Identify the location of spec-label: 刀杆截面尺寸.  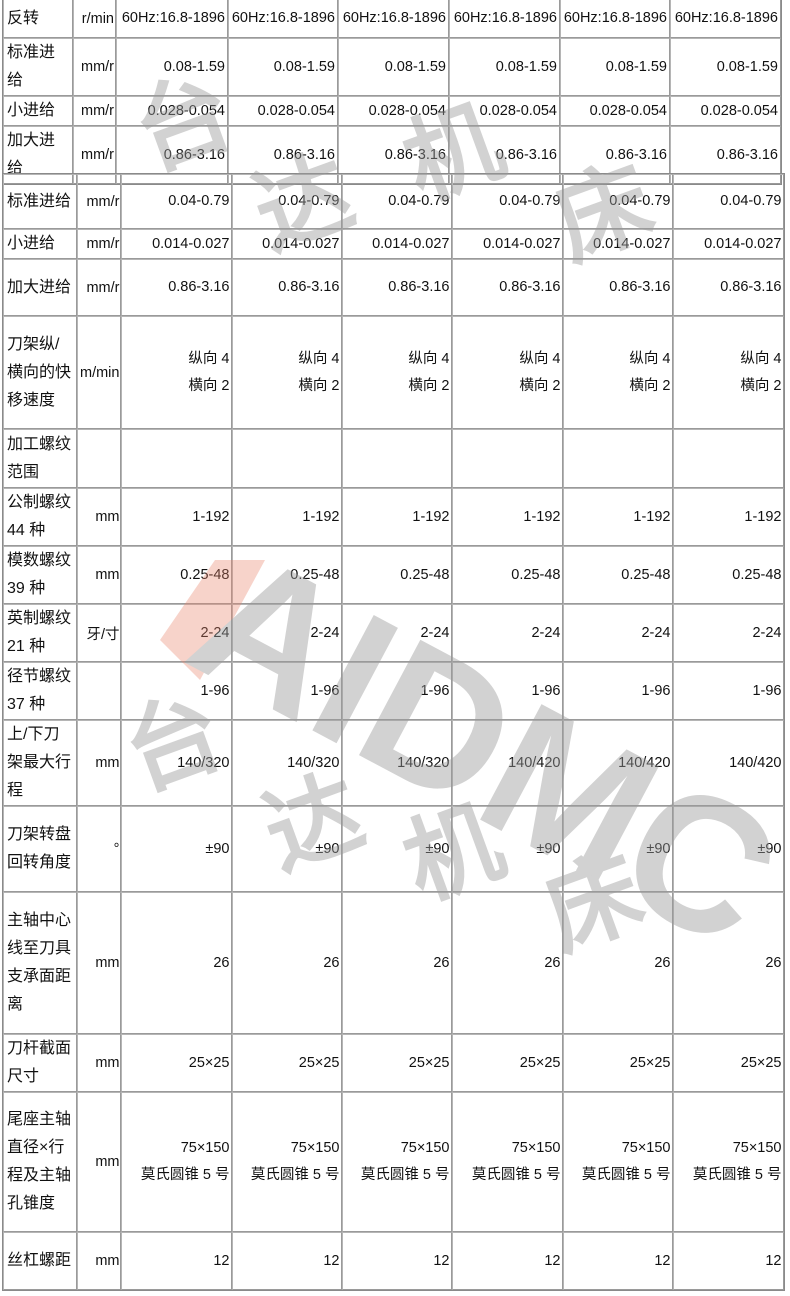
(40, 1063).